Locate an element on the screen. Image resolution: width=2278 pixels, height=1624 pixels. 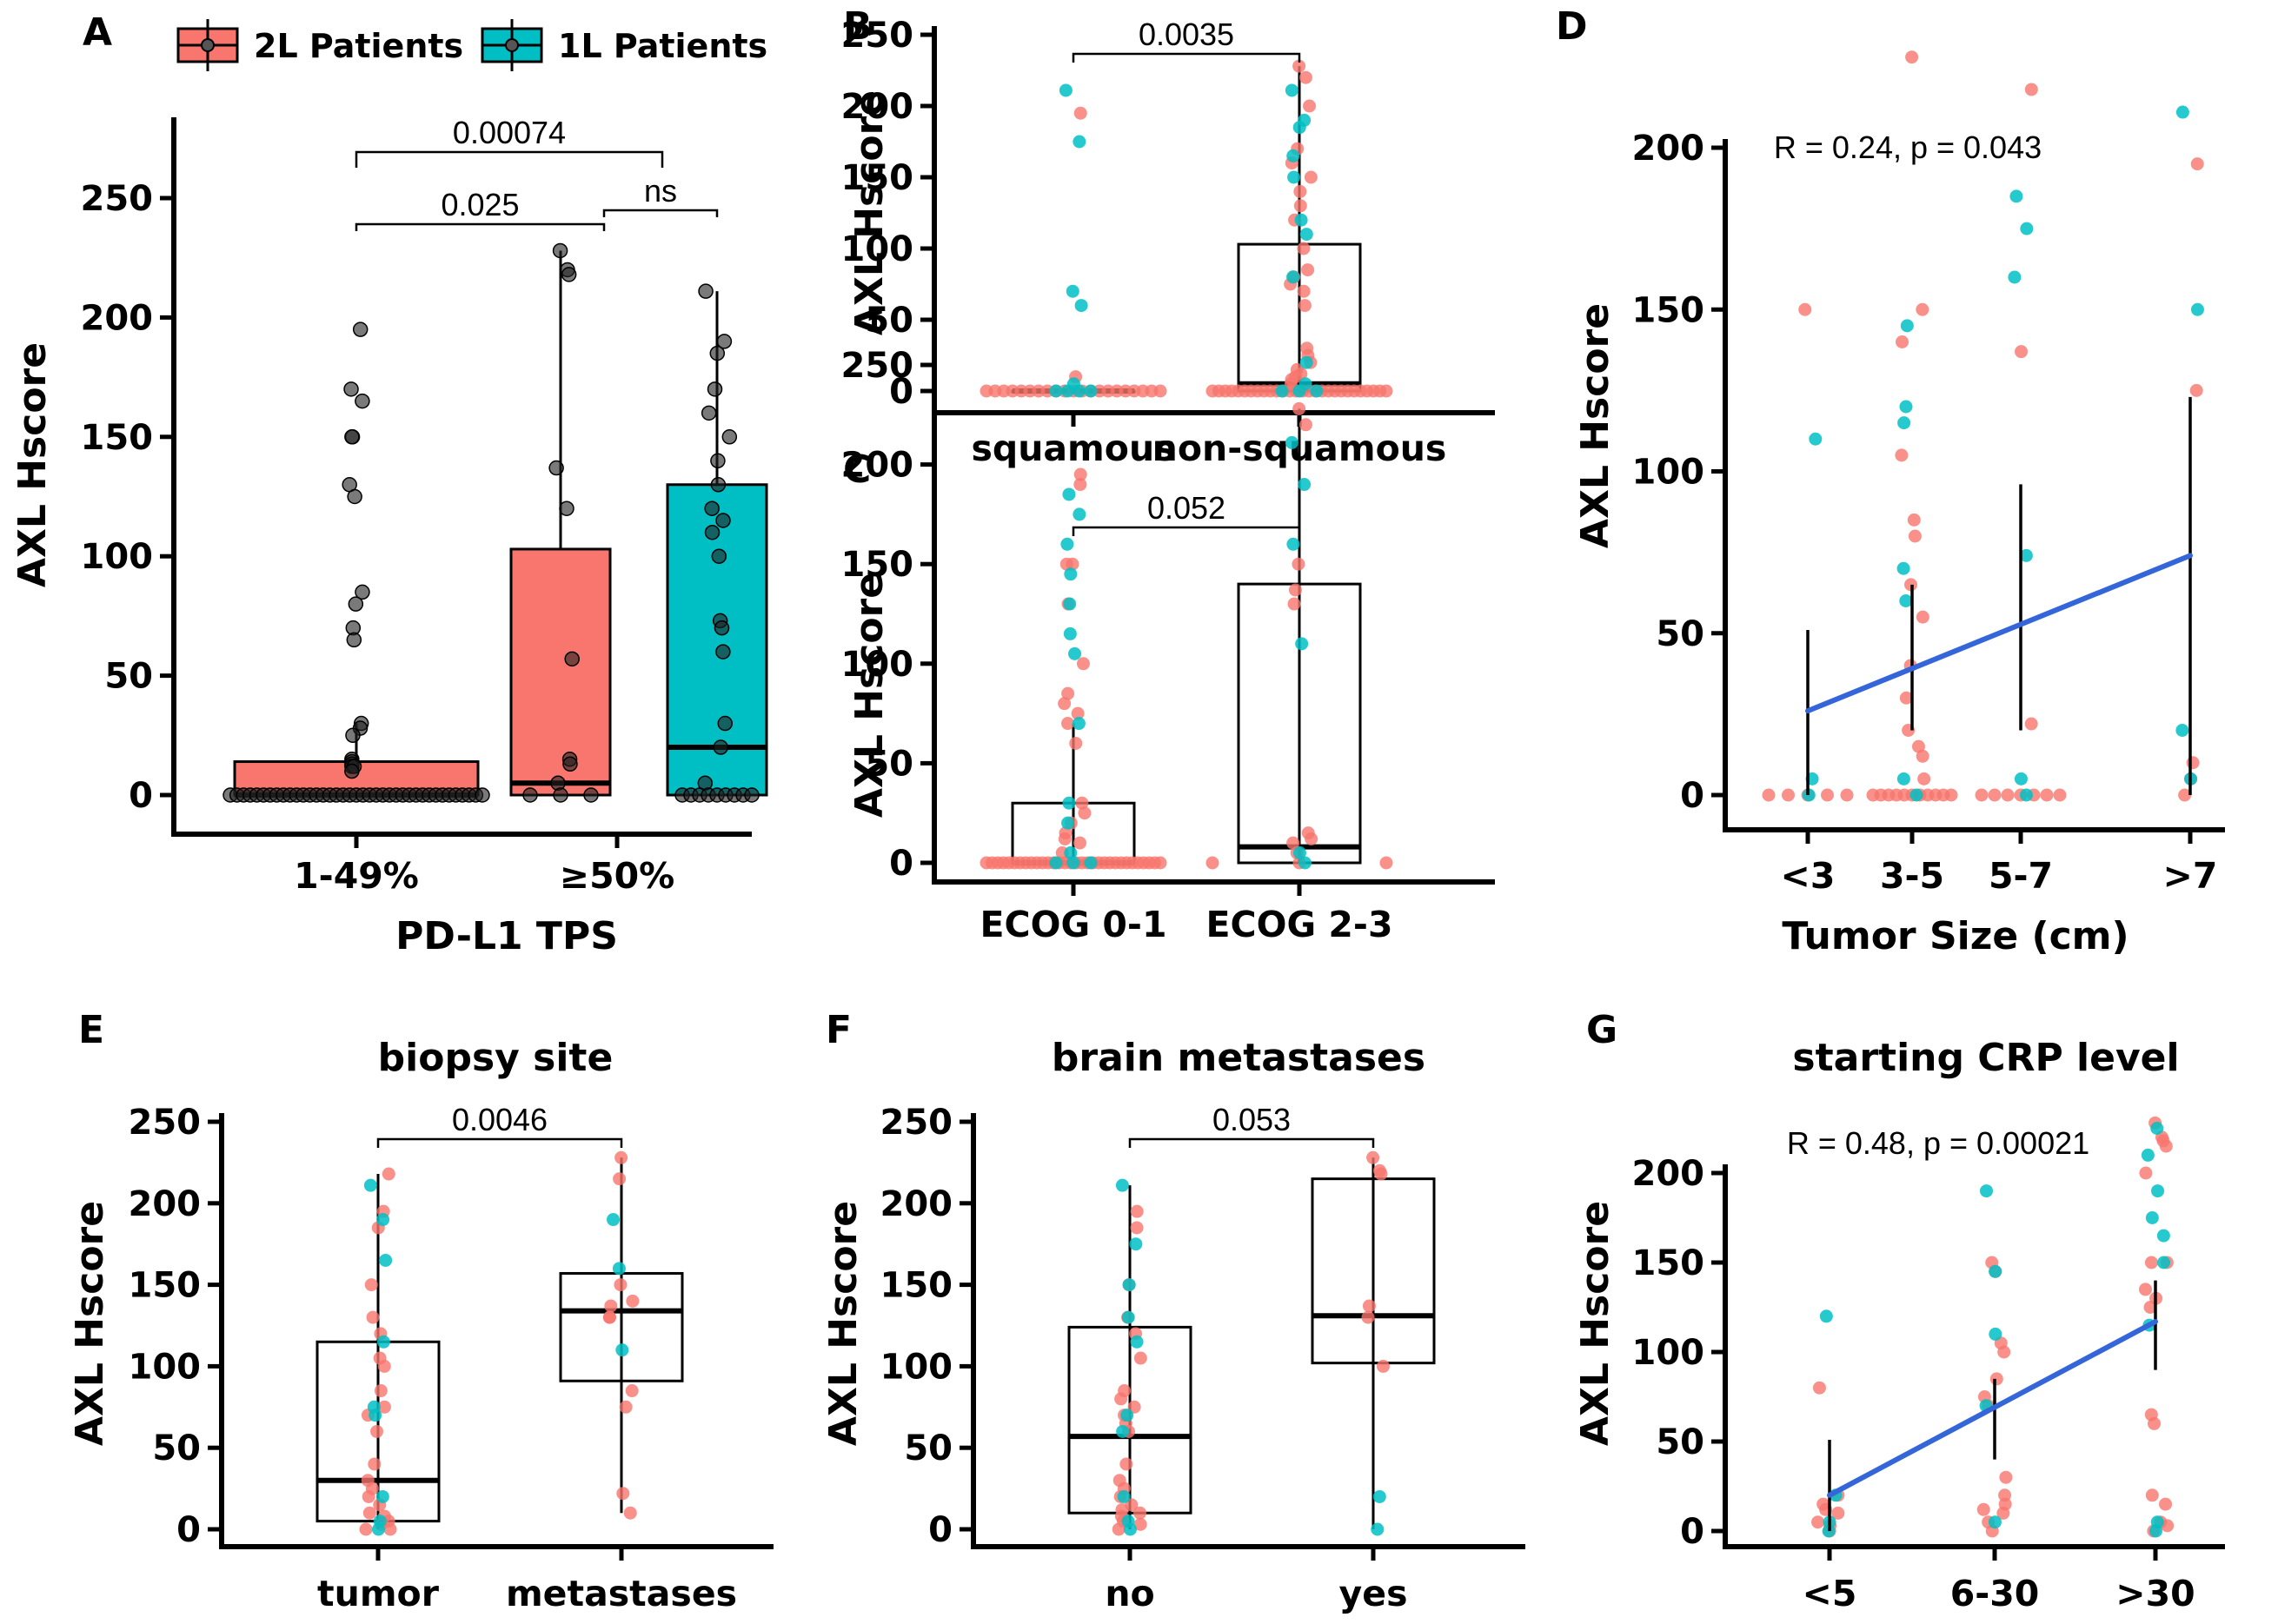
panel-a-p-value: ns is located at coordinates (660, 191).